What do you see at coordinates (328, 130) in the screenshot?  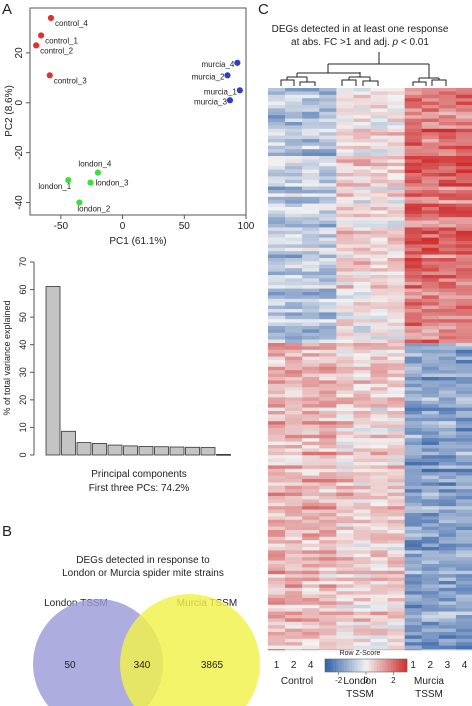 I see `heat-cell-r12-c3` at bounding box center [328, 130].